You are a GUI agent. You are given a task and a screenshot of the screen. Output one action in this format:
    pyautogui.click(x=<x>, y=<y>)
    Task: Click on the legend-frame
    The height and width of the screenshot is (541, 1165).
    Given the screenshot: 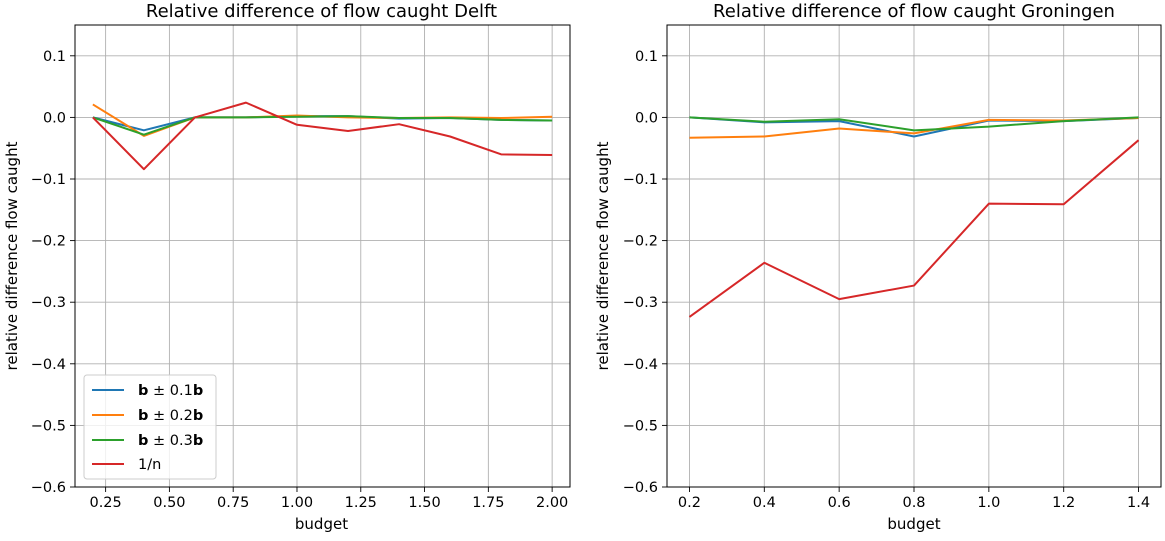 What is the action you would take?
    pyautogui.click(x=150, y=427)
    